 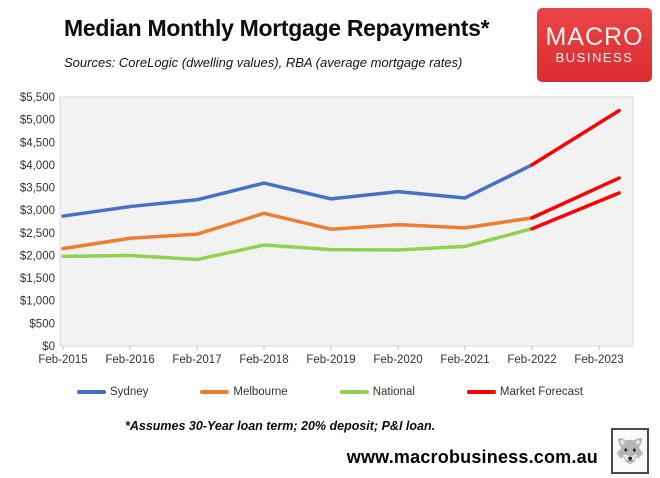 I want to click on x-tick-label: Feb-2021, so click(x=464, y=360).